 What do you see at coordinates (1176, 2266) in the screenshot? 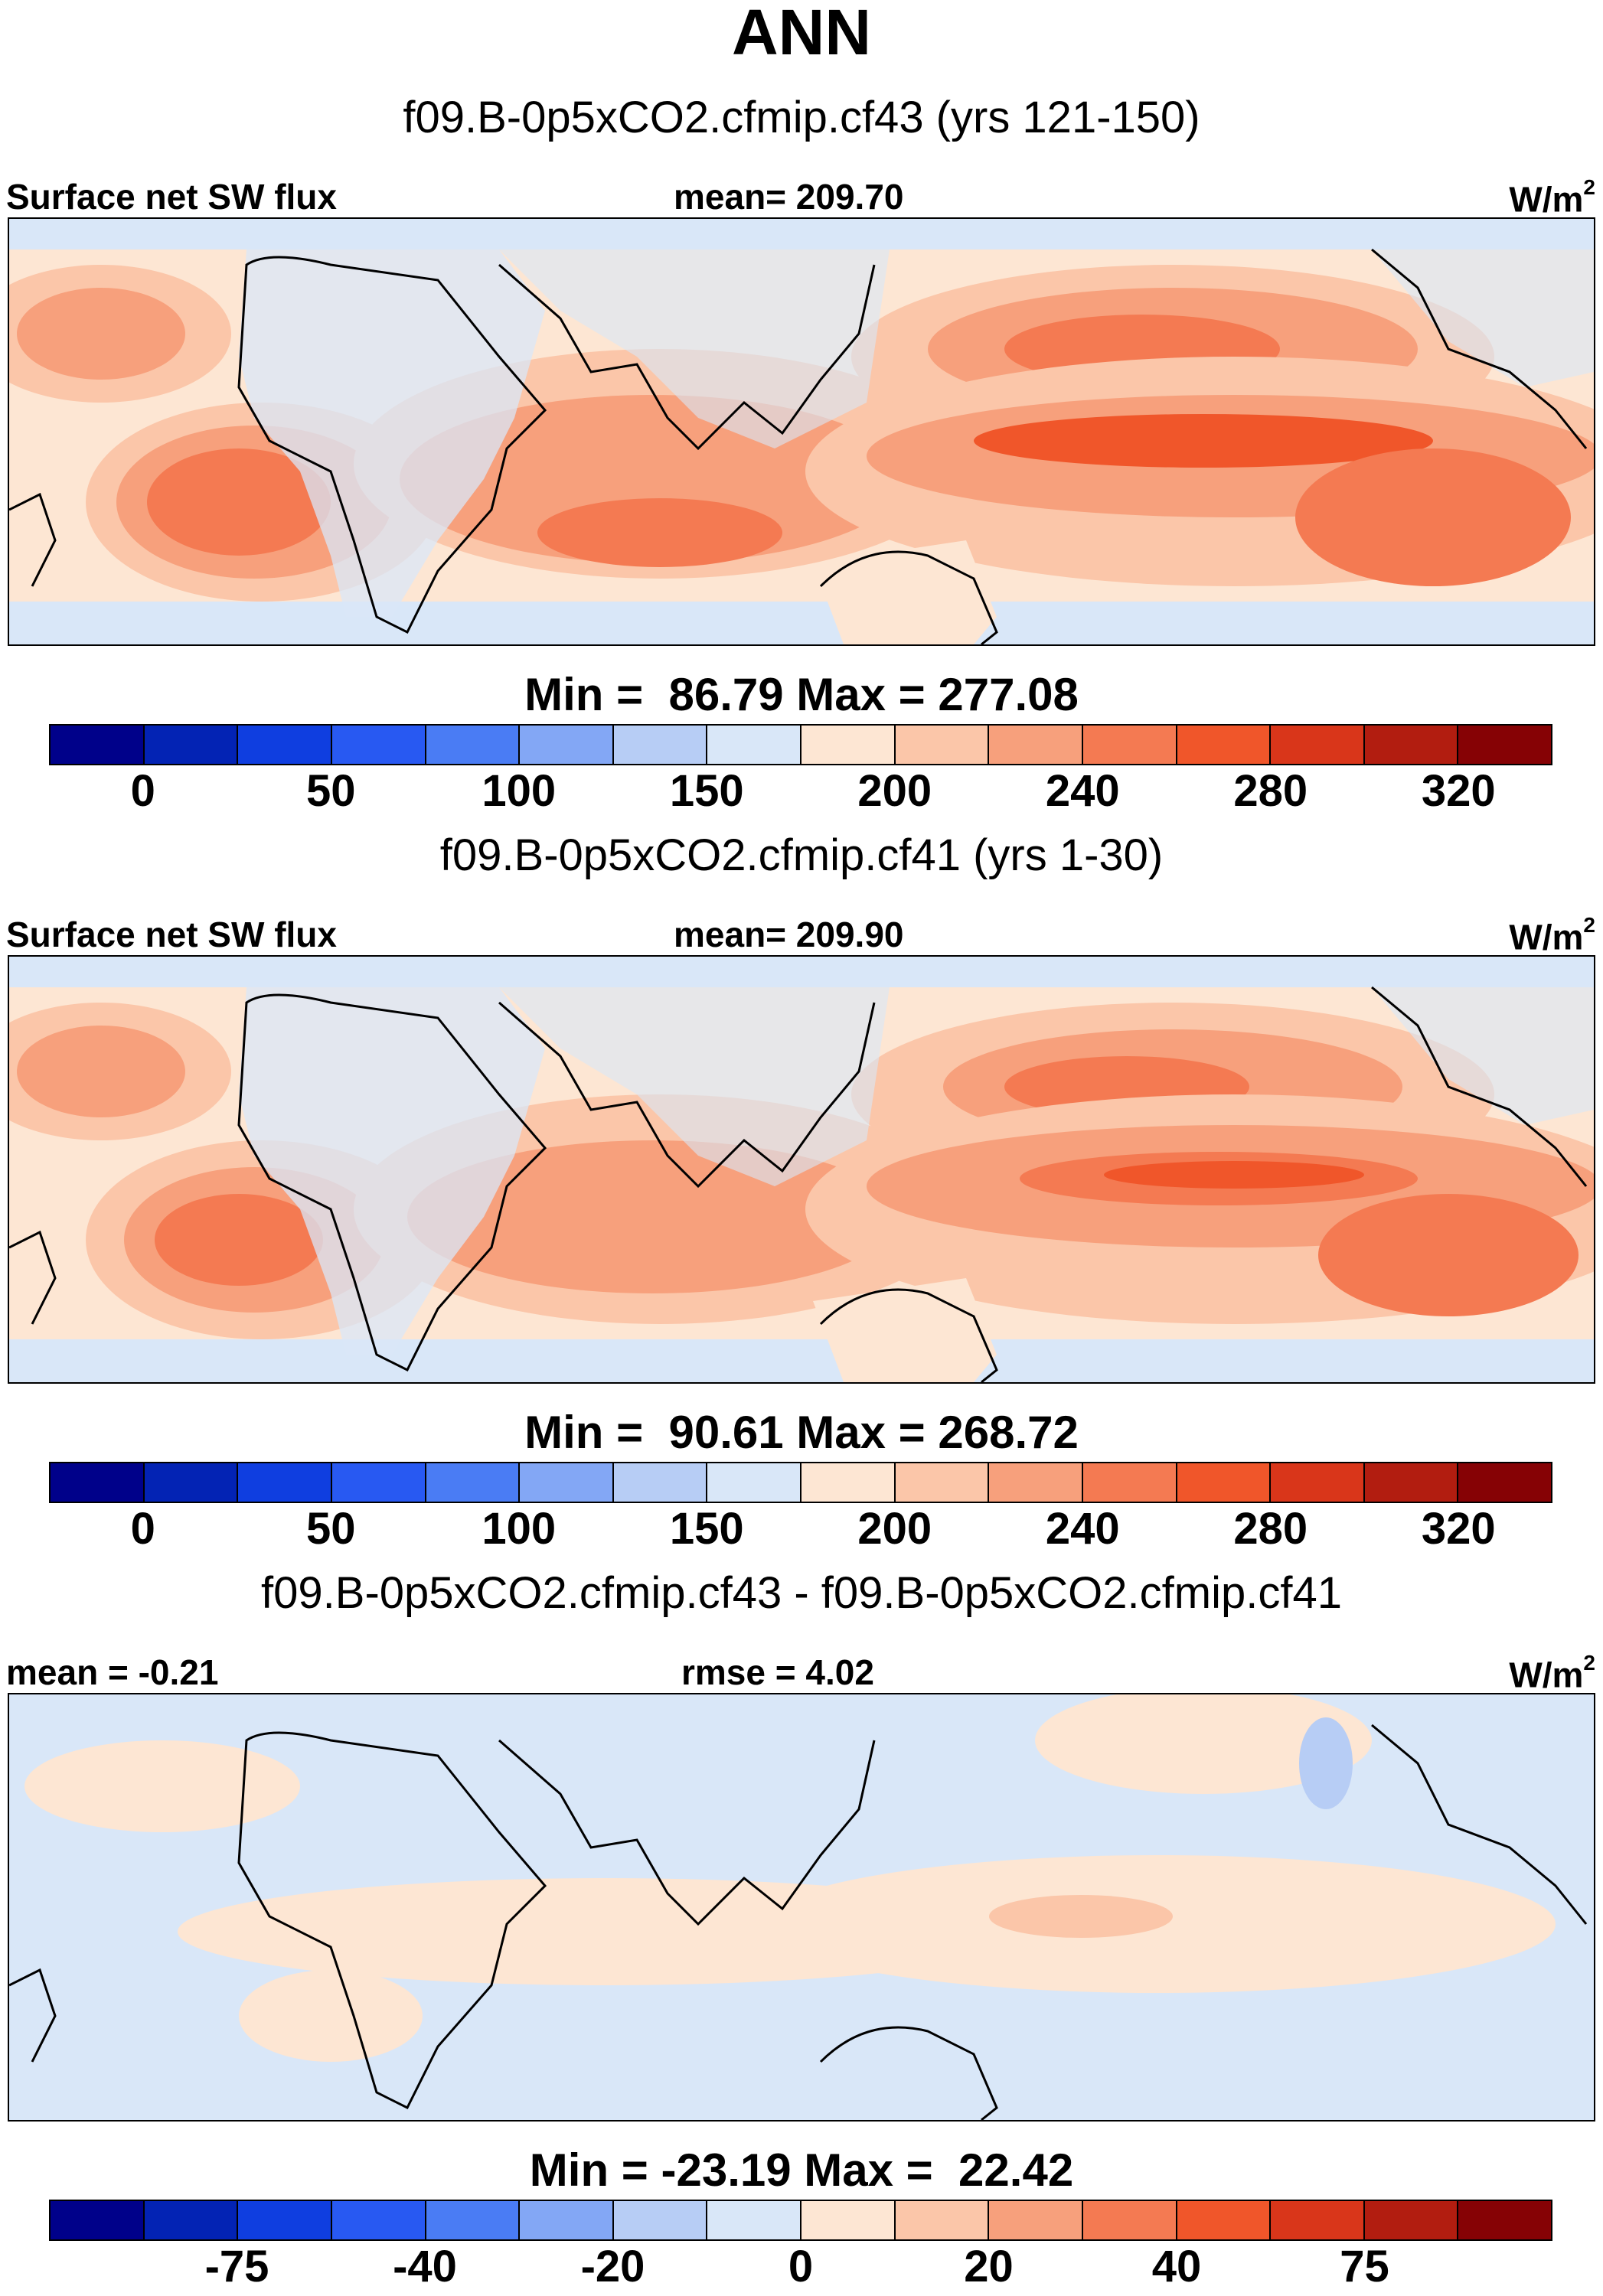
I see `panel-3-tick-label: 40` at bounding box center [1176, 2266].